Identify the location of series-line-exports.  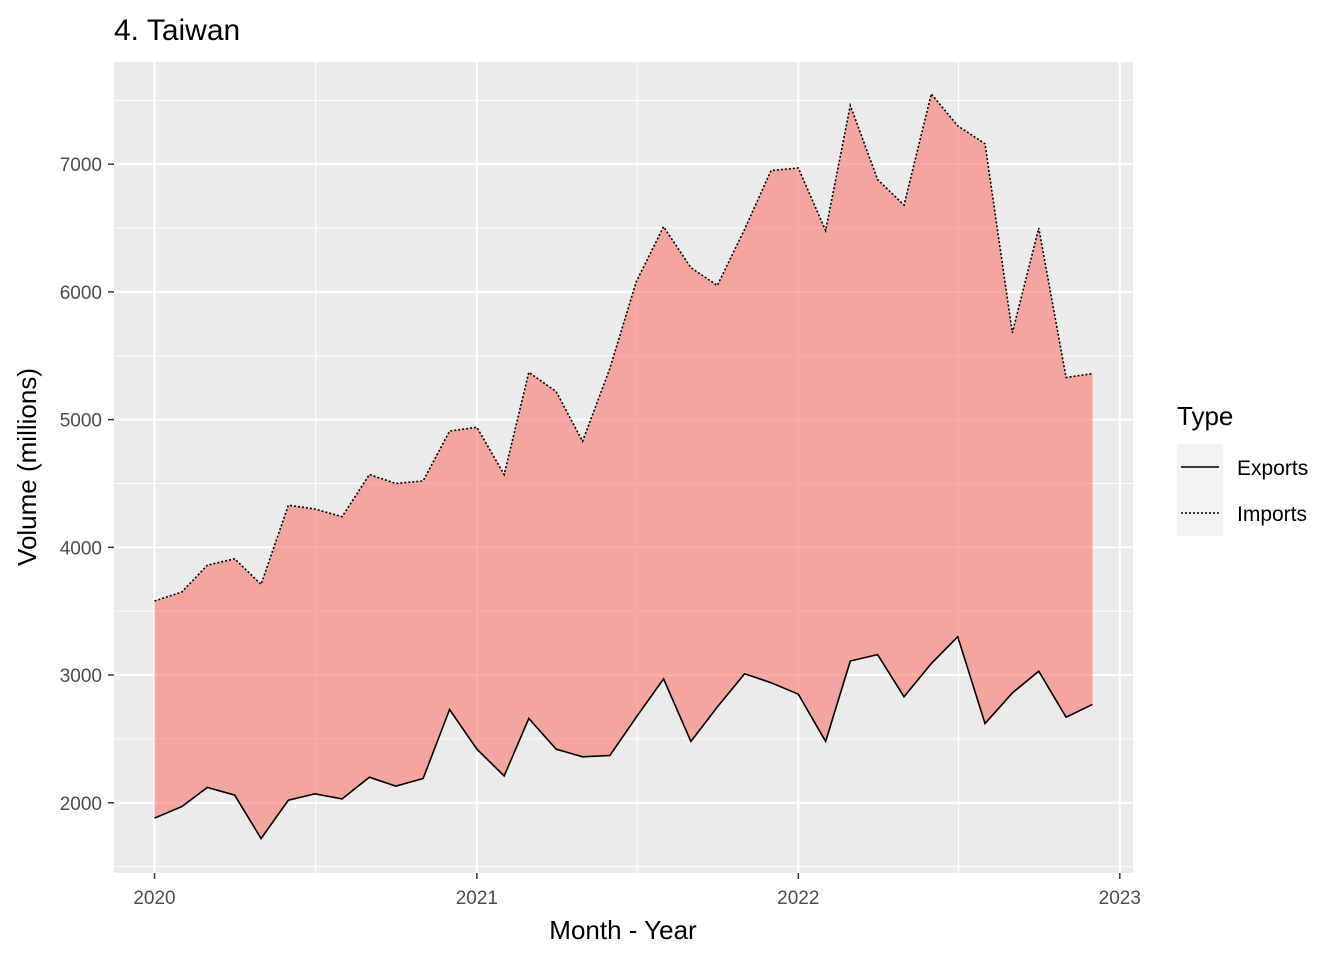
(623, 737).